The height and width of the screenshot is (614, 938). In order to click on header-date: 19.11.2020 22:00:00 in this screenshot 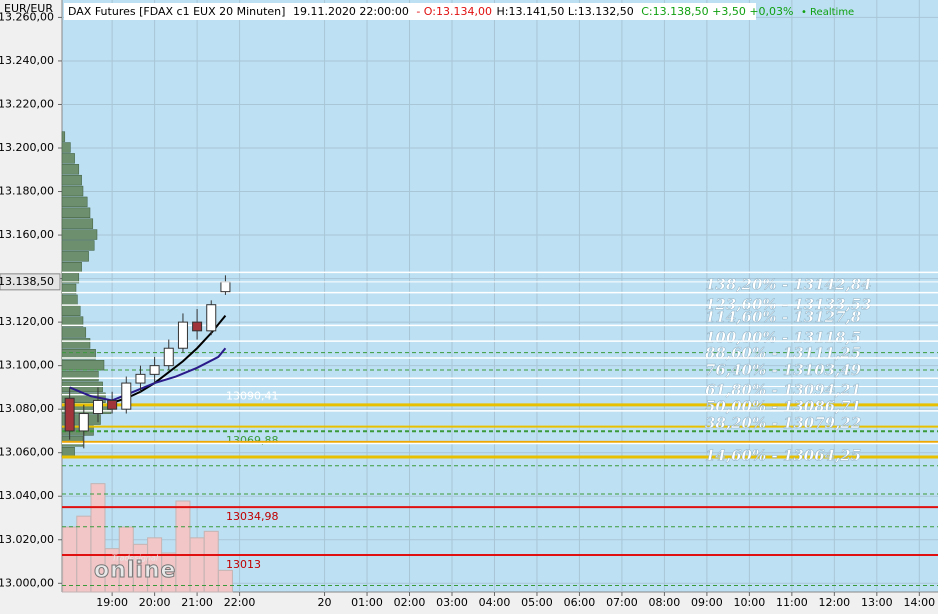, I will do `click(351, 11)`.